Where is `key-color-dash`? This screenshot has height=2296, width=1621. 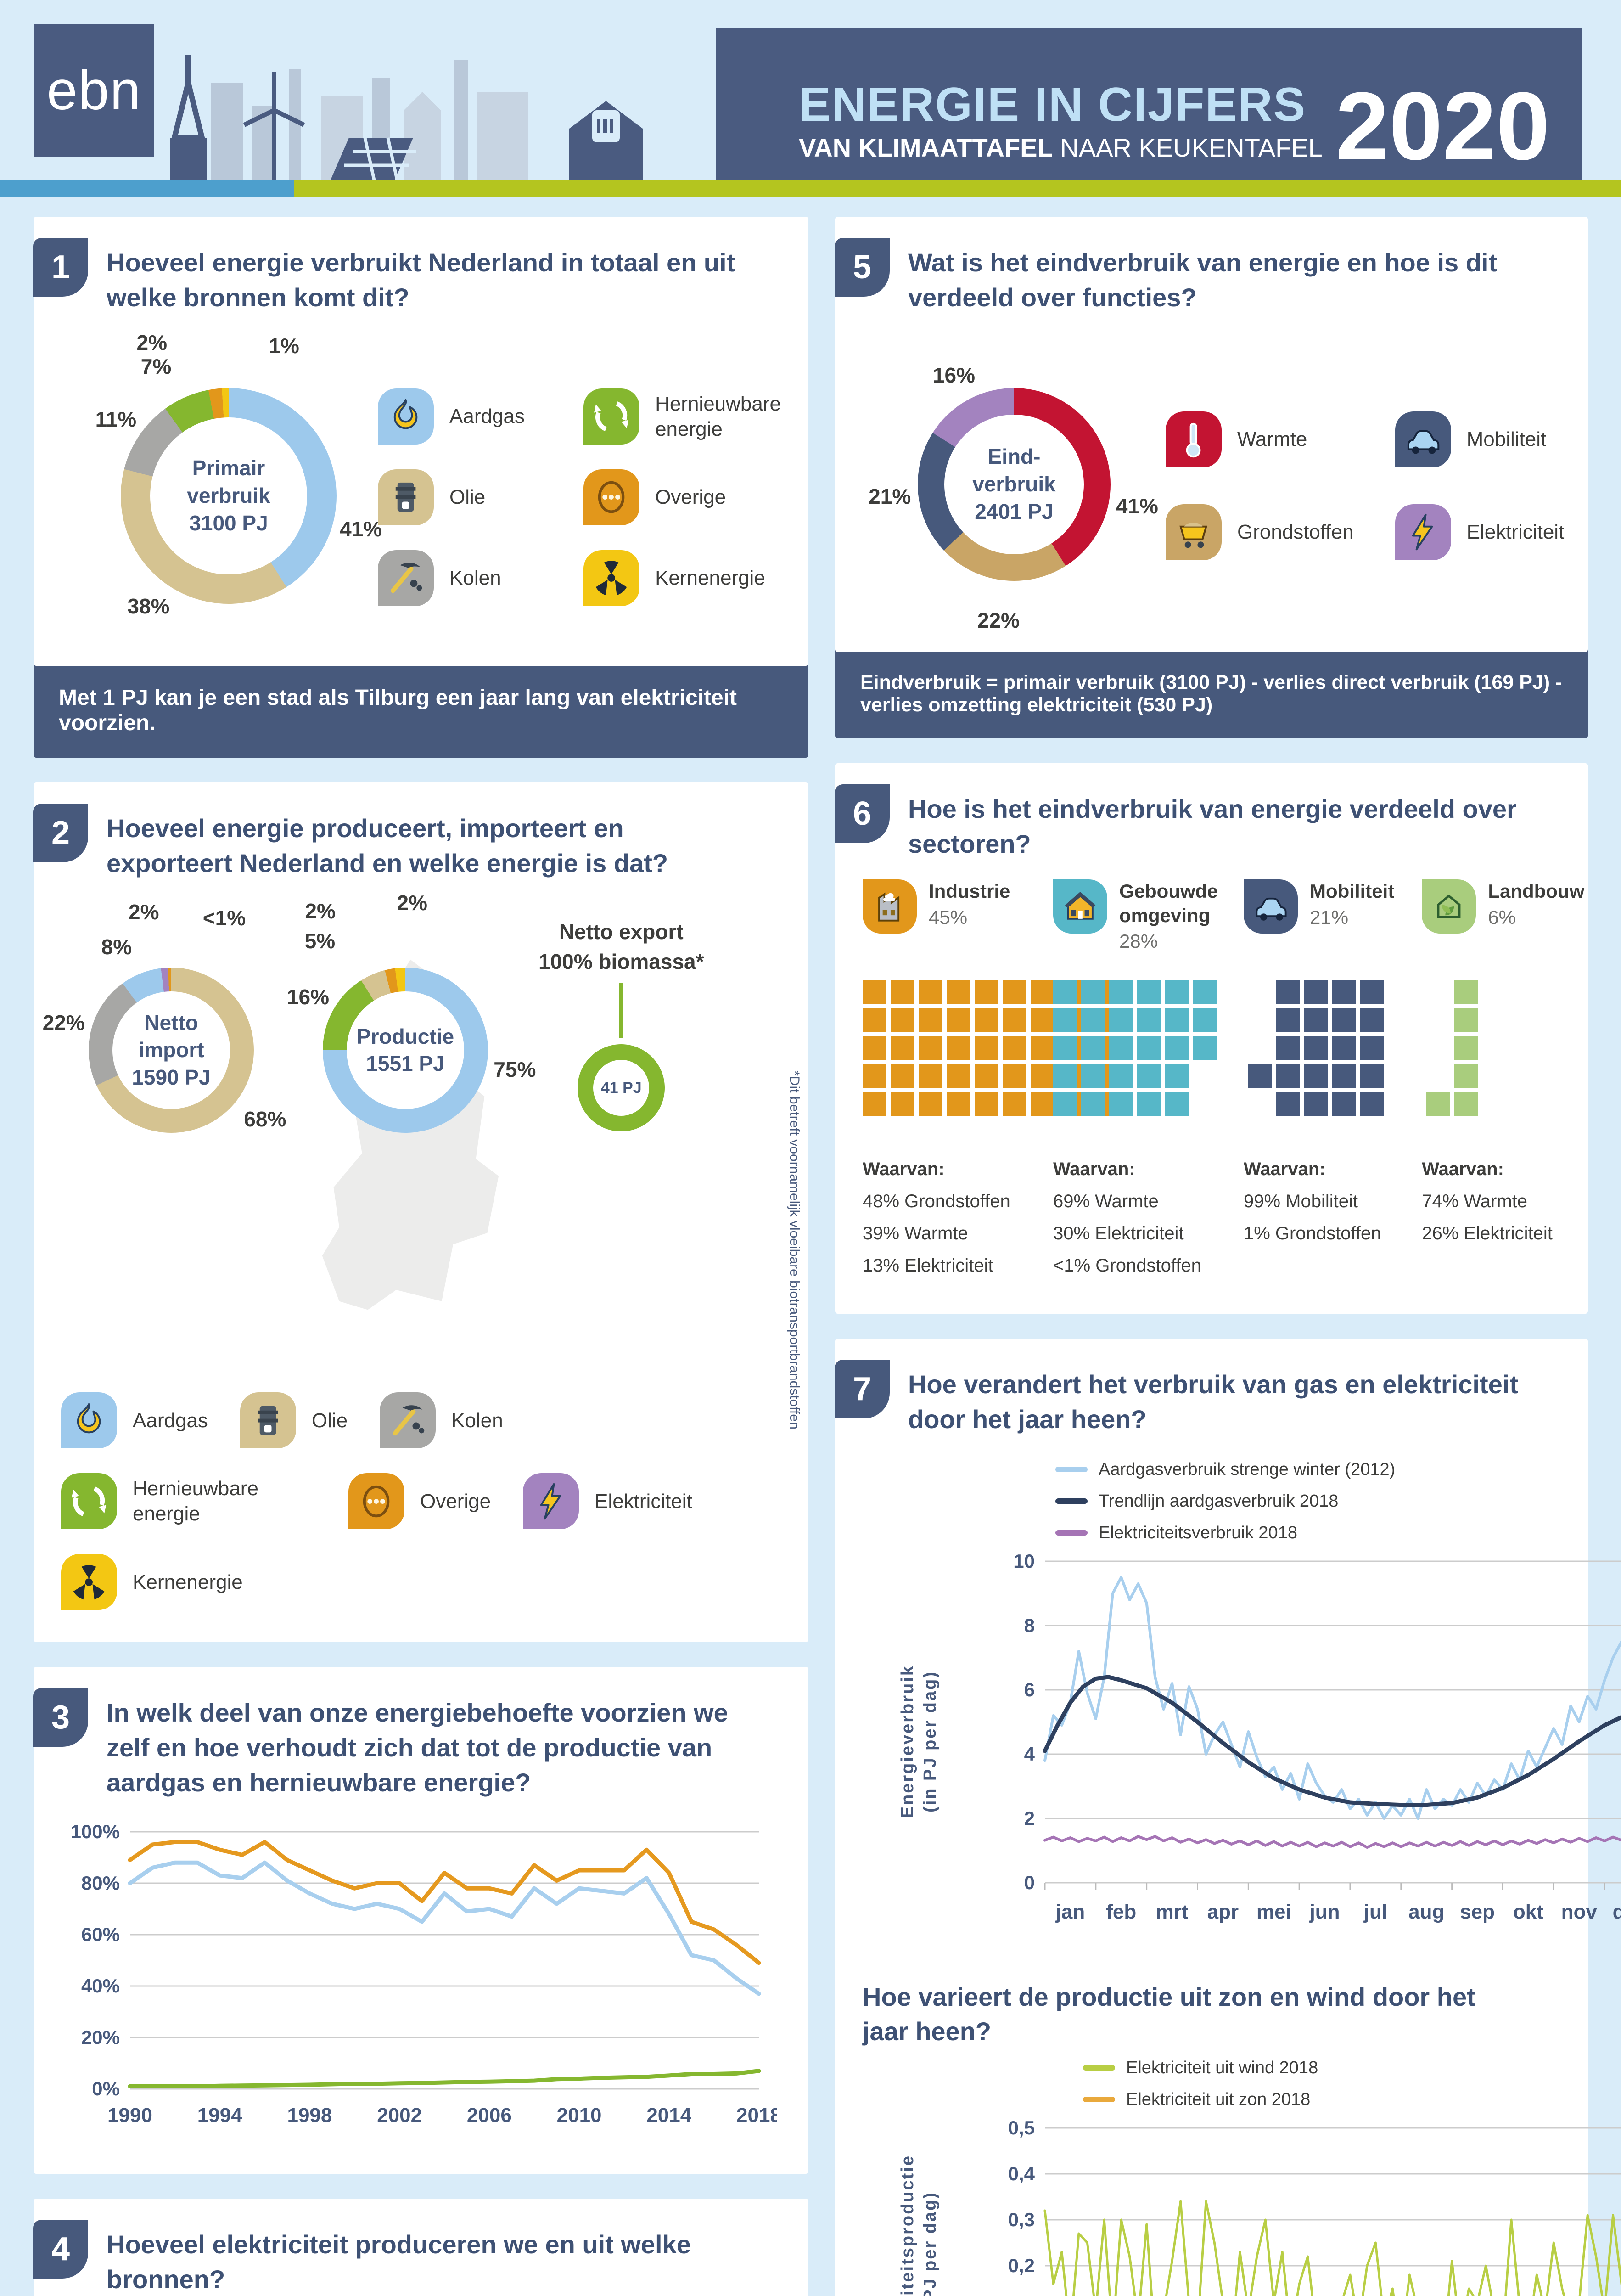
key-color-dash is located at coordinates (1099, 2068).